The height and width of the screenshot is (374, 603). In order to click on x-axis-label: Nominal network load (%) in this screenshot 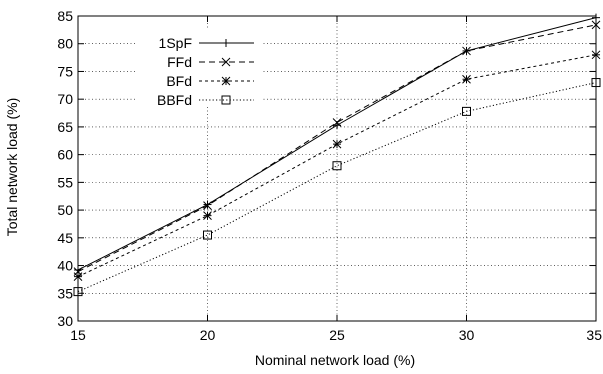, I will do `click(335, 360)`.